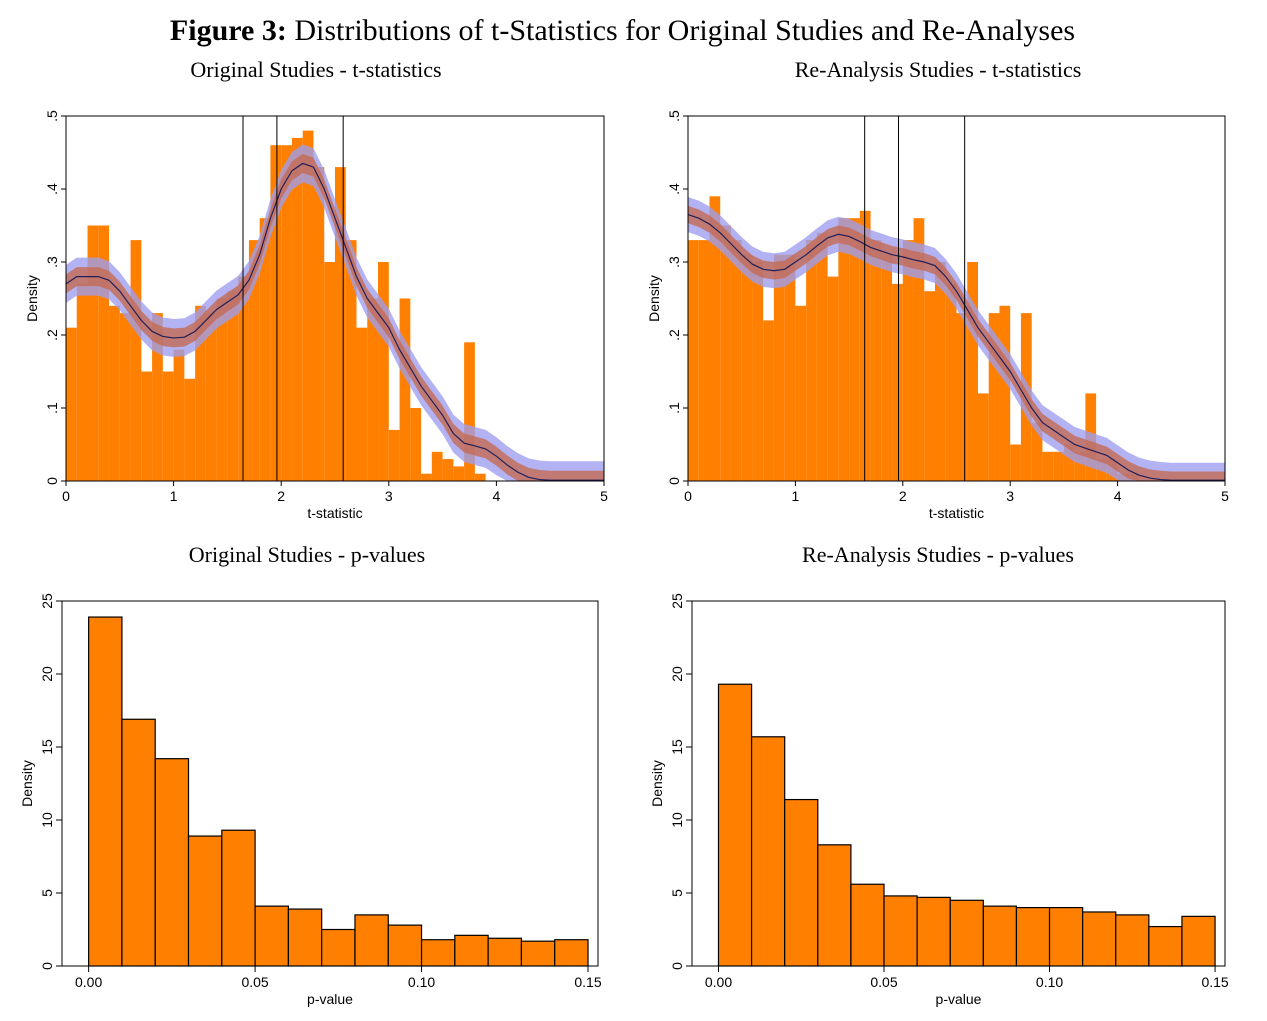 This screenshot has width=1267, height=1021. I want to click on kde-line, so click(334, 321).